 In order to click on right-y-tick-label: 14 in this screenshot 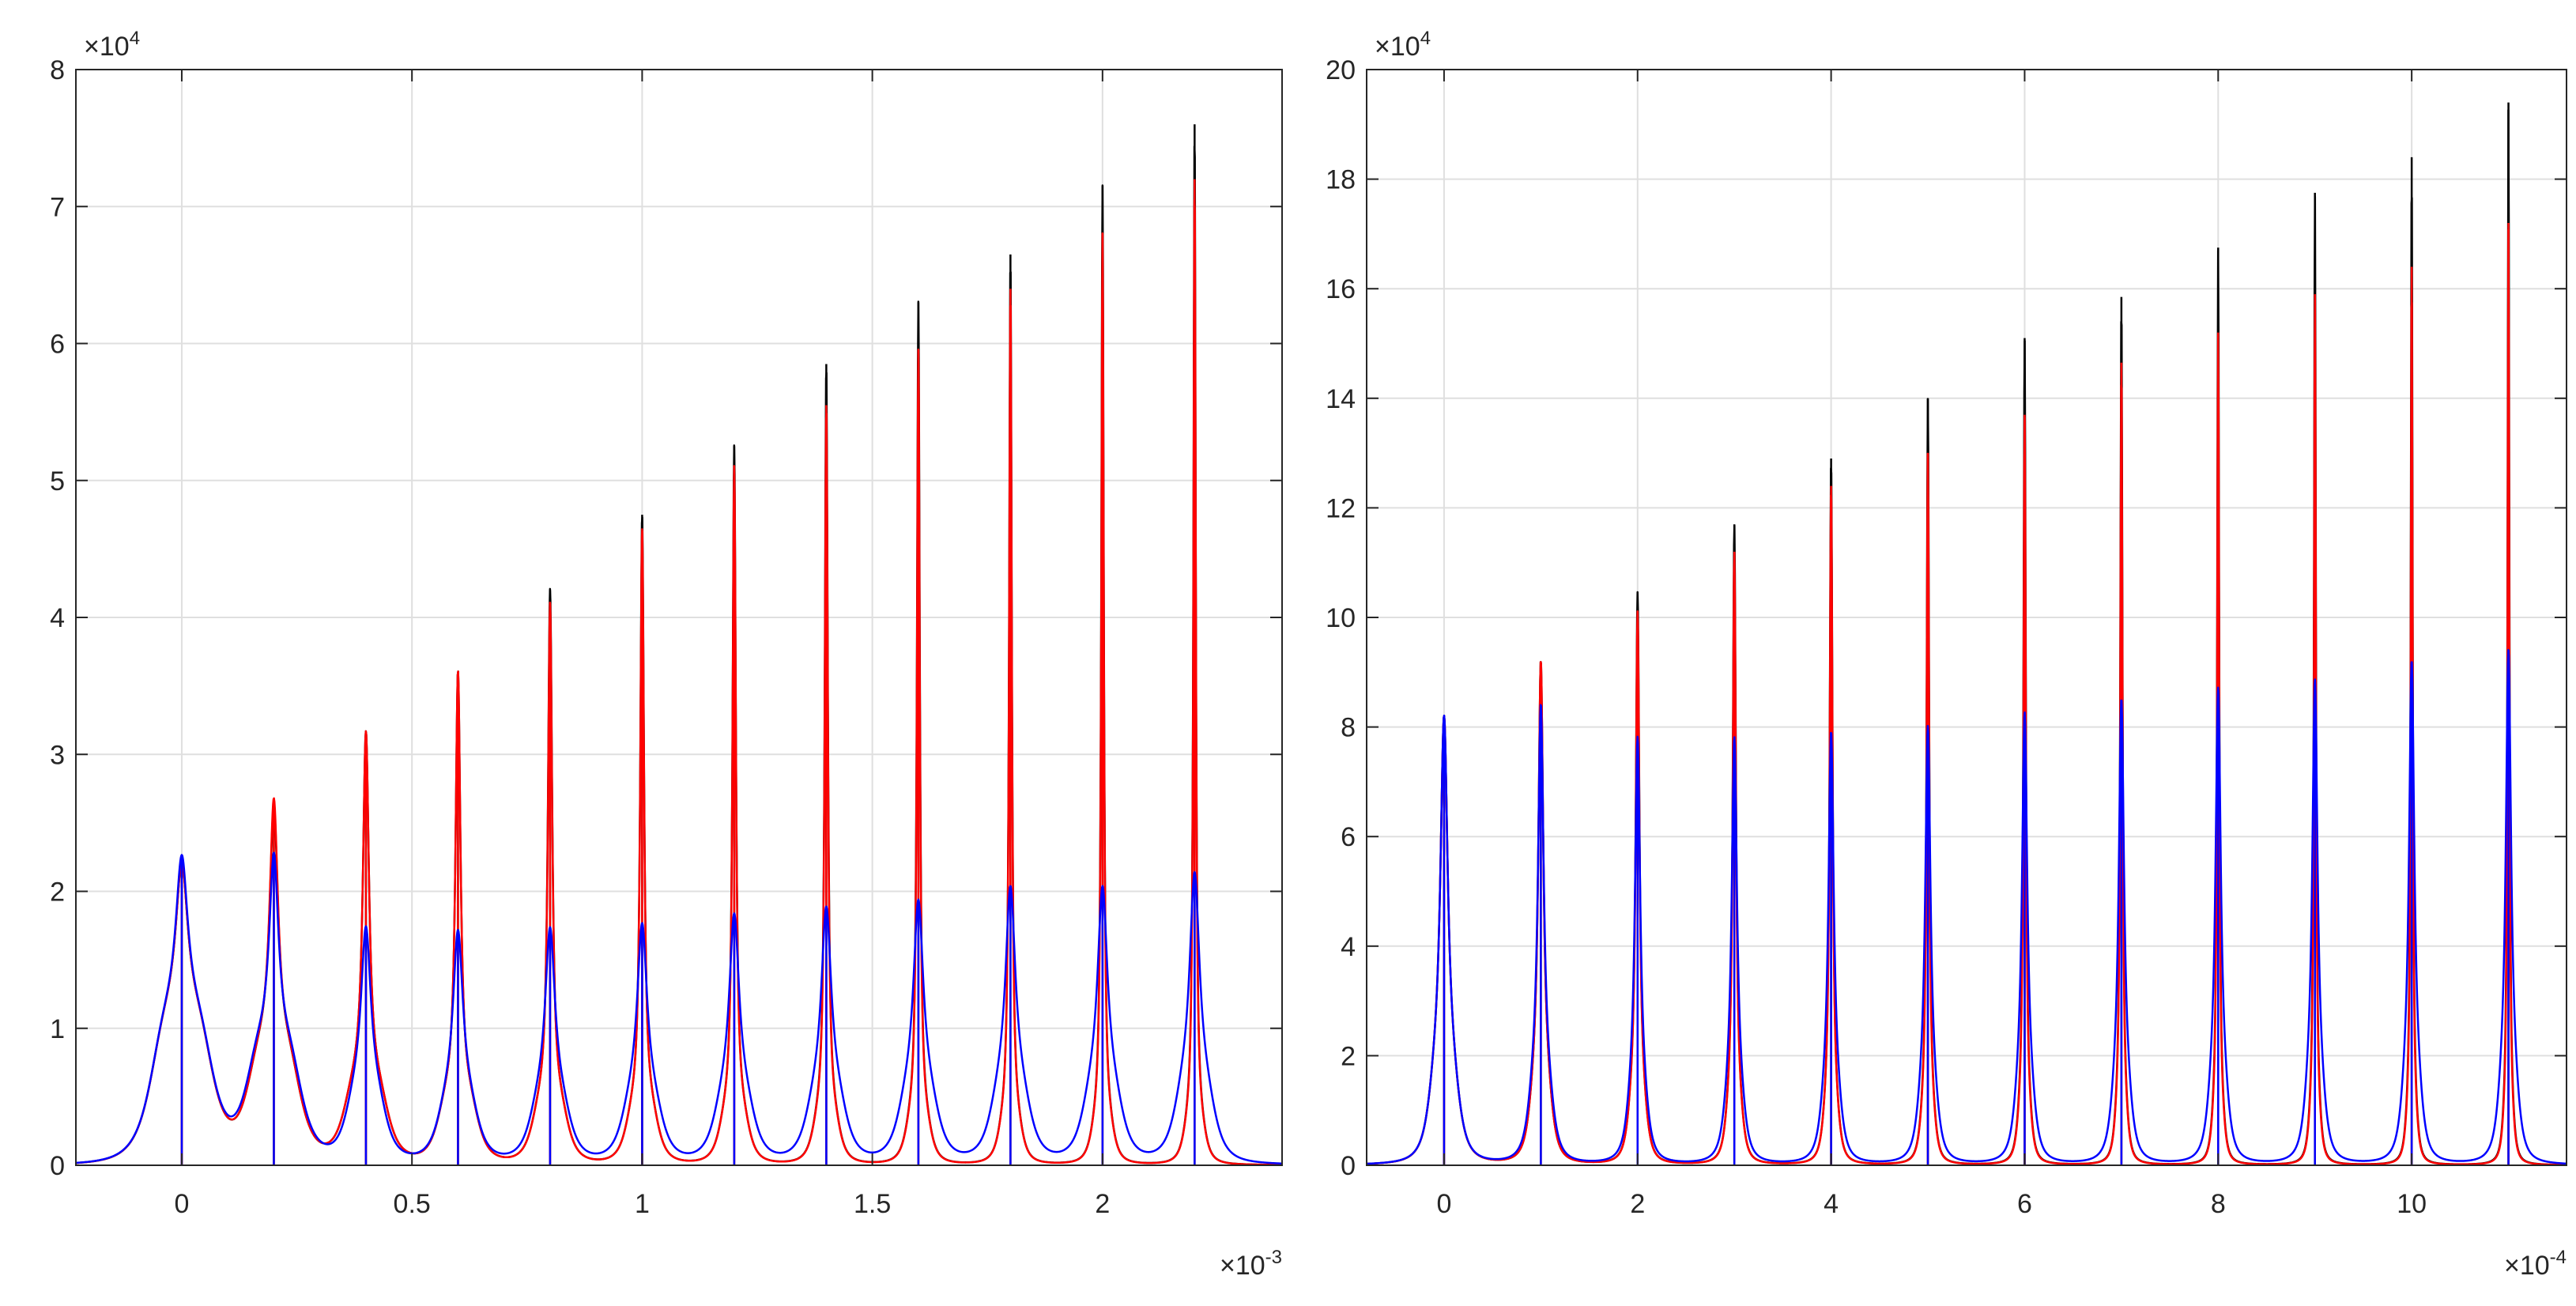, I will do `click(1341, 399)`.